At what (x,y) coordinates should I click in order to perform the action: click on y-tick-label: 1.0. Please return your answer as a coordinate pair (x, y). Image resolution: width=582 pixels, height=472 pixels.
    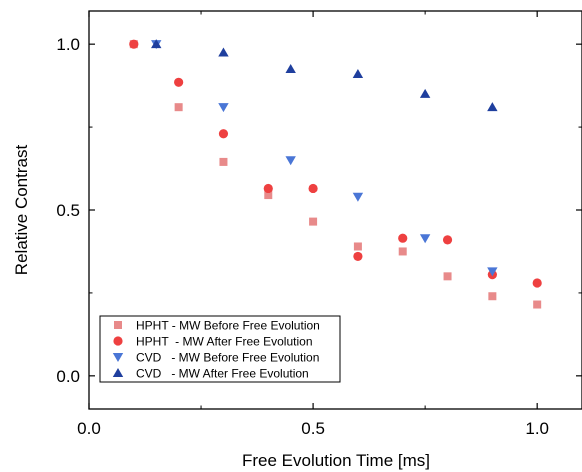
    Looking at the image, I should click on (68, 44).